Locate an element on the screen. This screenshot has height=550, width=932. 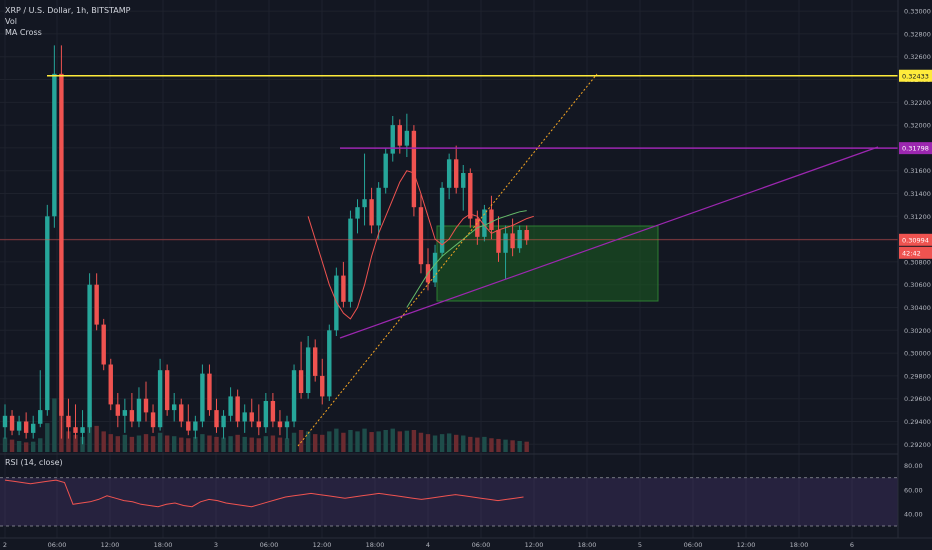
purple-level-label: 0.31798 is located at coordinates (915, 149).